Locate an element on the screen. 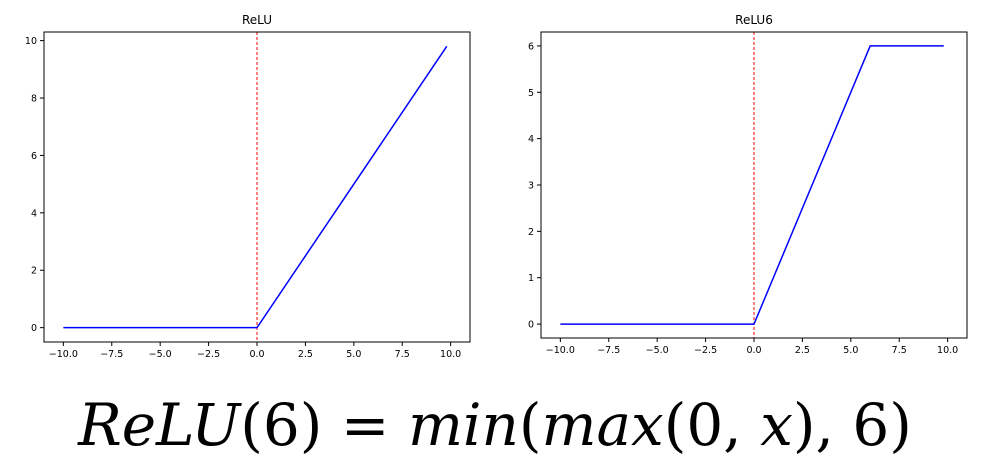  formula-equals: = is located at coordinates (365, 425).